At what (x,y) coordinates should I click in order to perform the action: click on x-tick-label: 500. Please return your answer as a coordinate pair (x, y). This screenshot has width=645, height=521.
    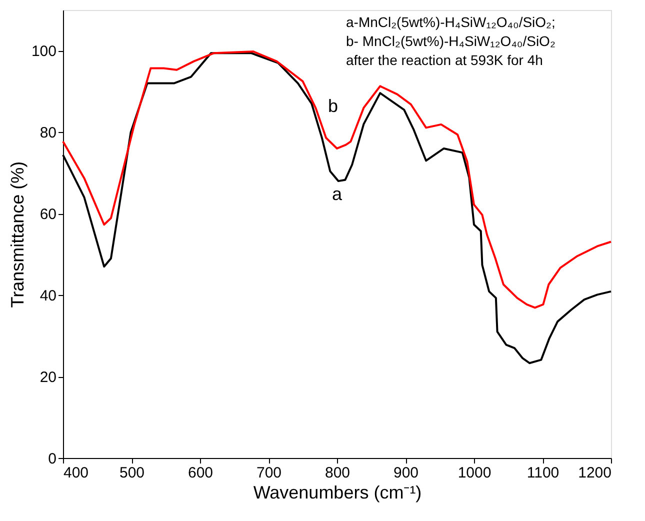
    Looking at the image, I should click on (132, 473).